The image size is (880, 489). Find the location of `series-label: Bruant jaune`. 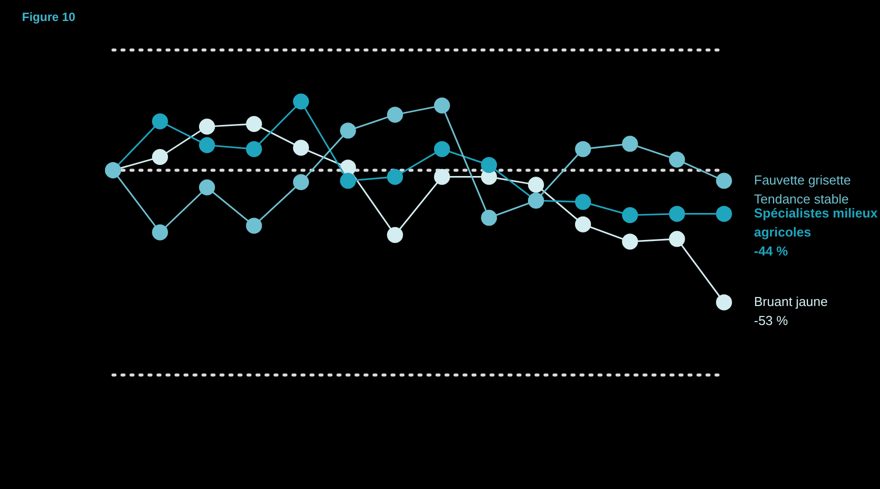

series-label: Bruant jaune is located at coordinates (791, 301).